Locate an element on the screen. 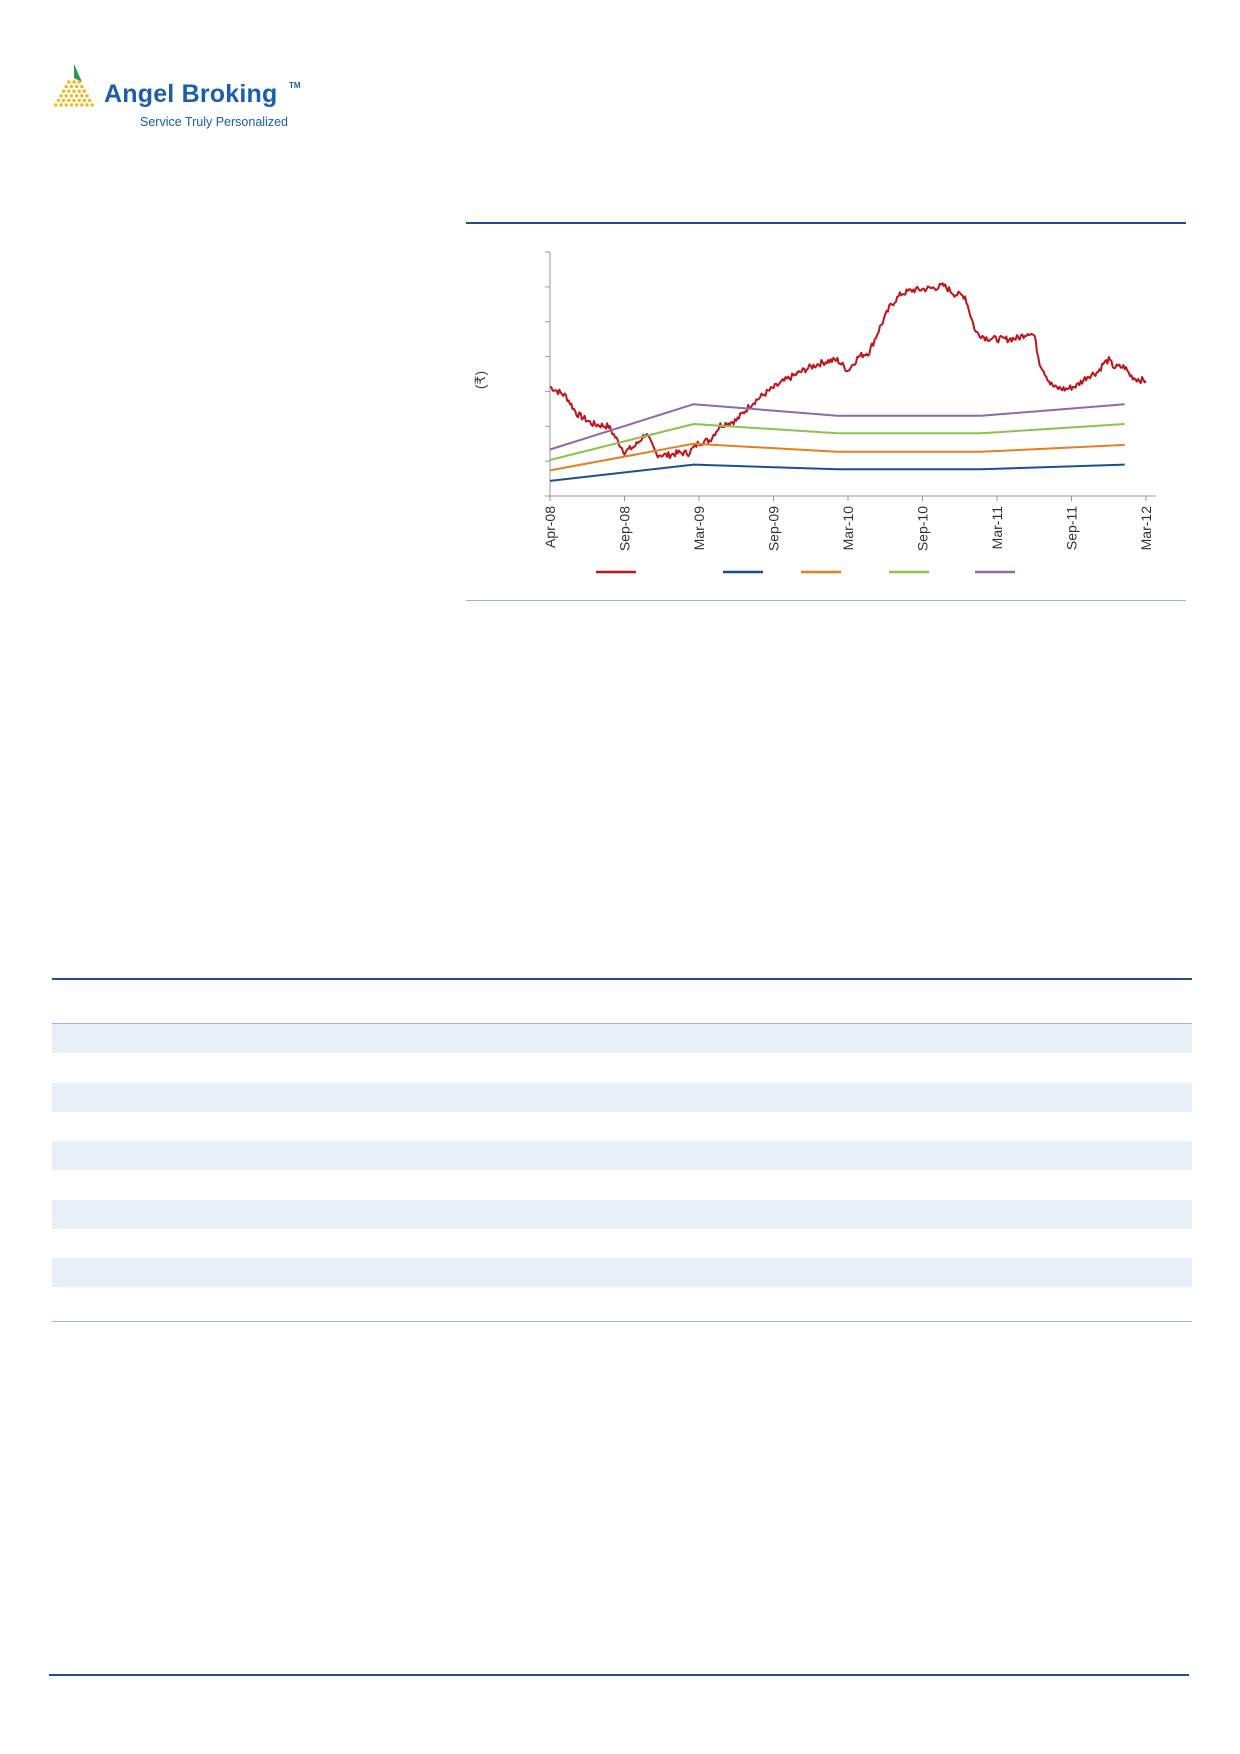 This screenshot has width=1240, height=1754. x-tick-label: Sep-10 is located at coordinates (923, 528).